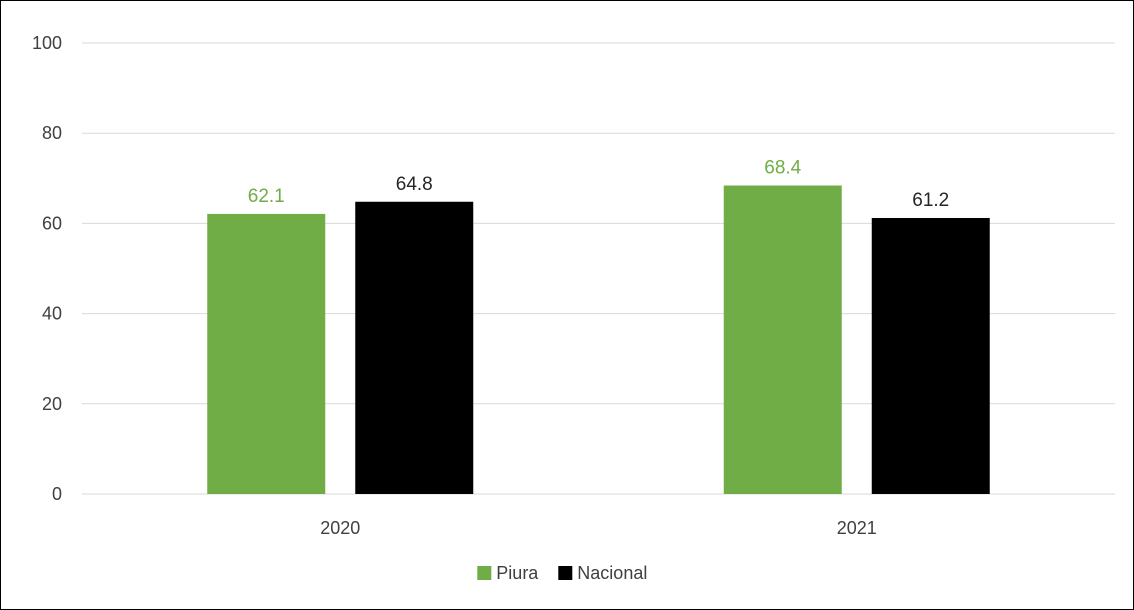  Describe the element at coordinates (266, 196) in the screenshot. I see `data-label-piura-2020: 62.1` at that location.